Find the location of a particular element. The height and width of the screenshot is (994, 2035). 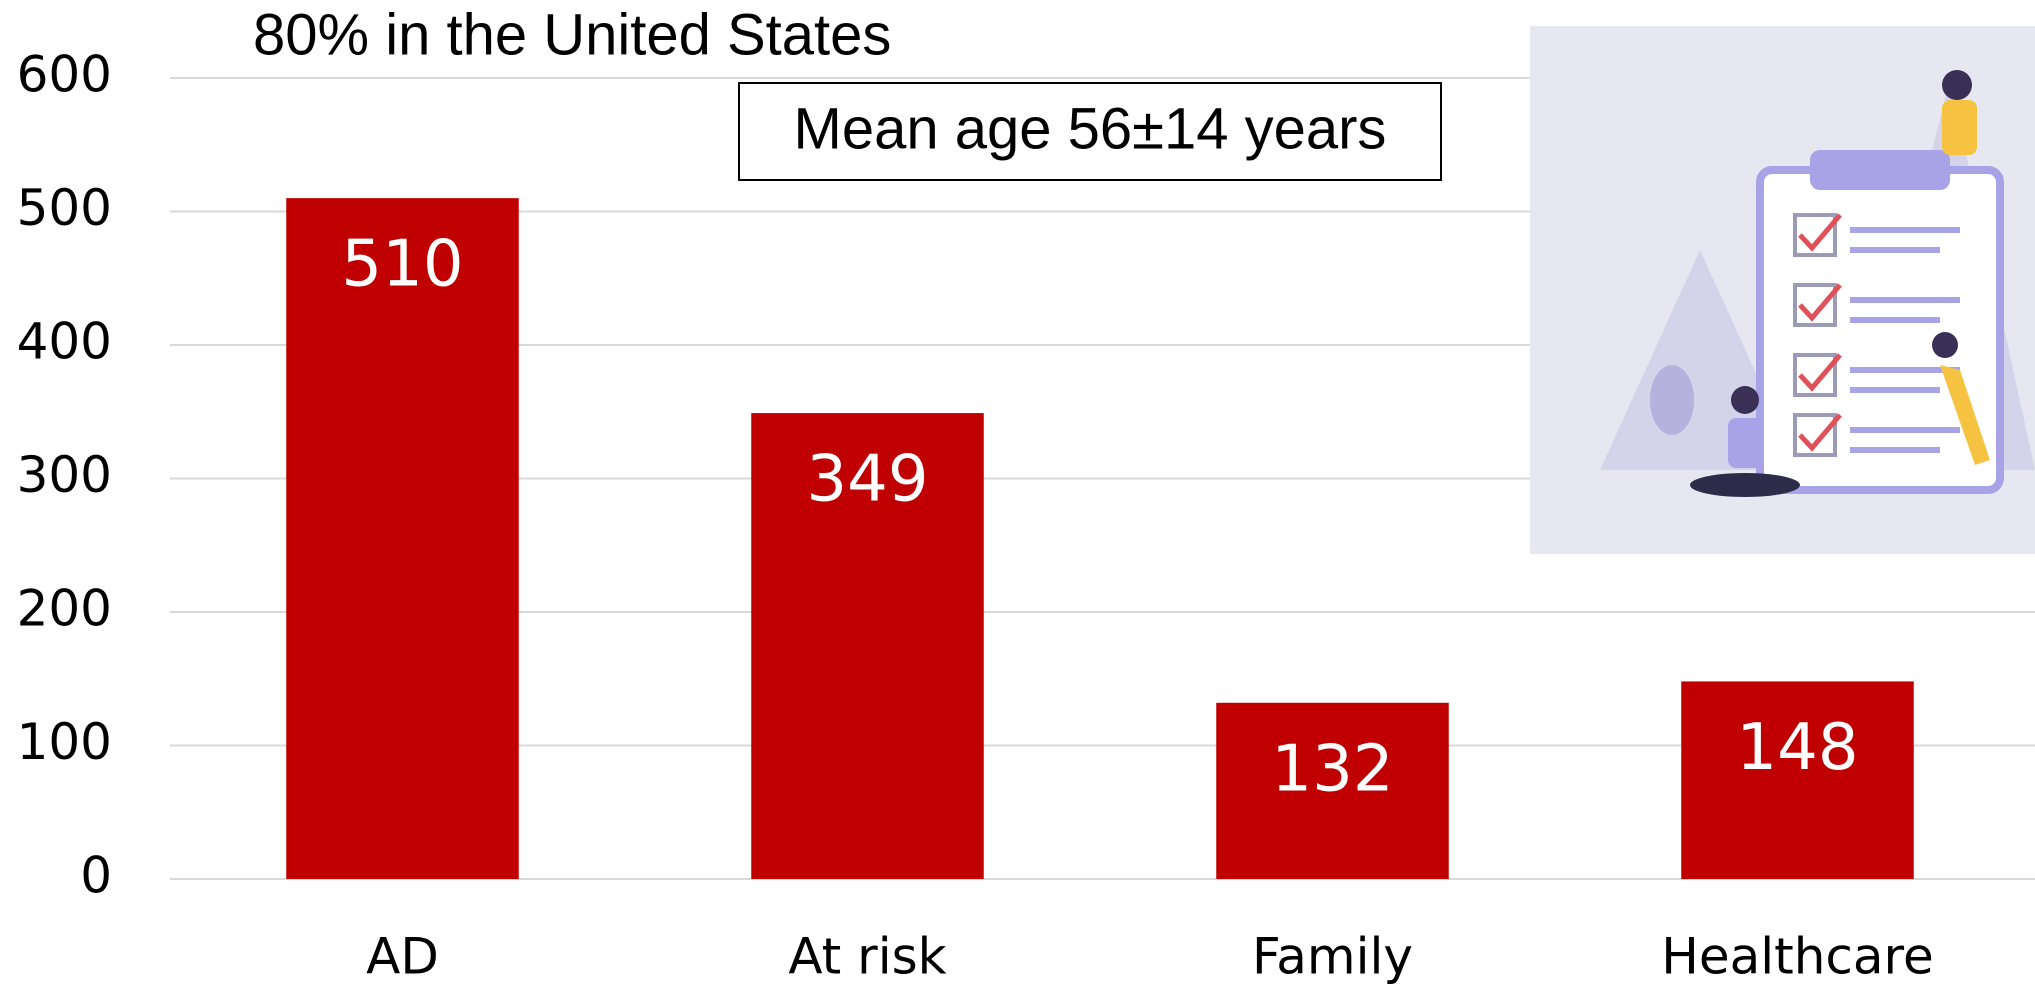

y-tick-label: 400 is located at coordinates (64, 342).